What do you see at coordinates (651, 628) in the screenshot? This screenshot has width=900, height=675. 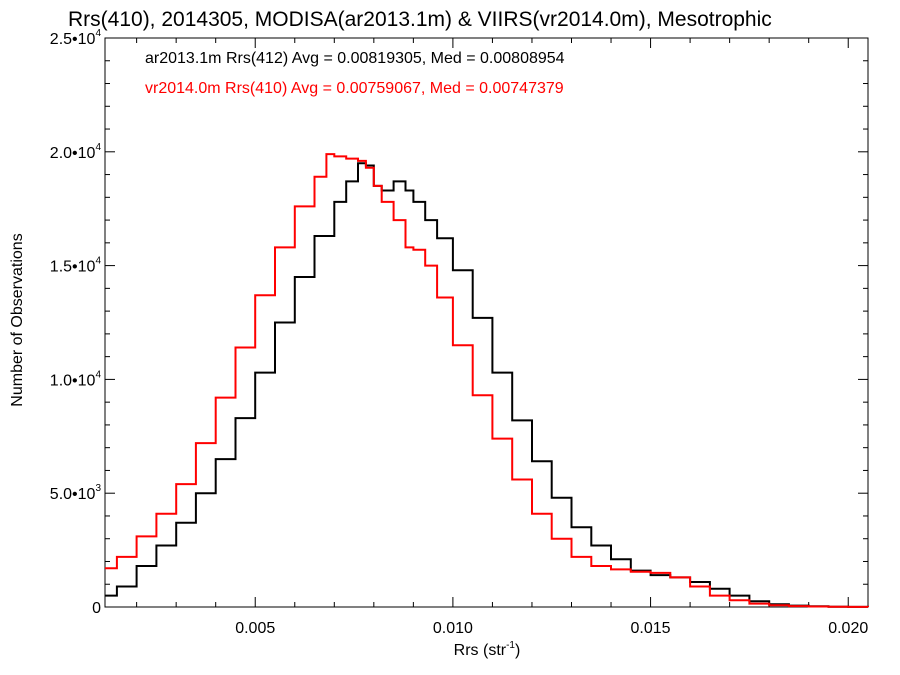 I see `x-tick-label-2: 0.015` at bounding box center [651, 628].